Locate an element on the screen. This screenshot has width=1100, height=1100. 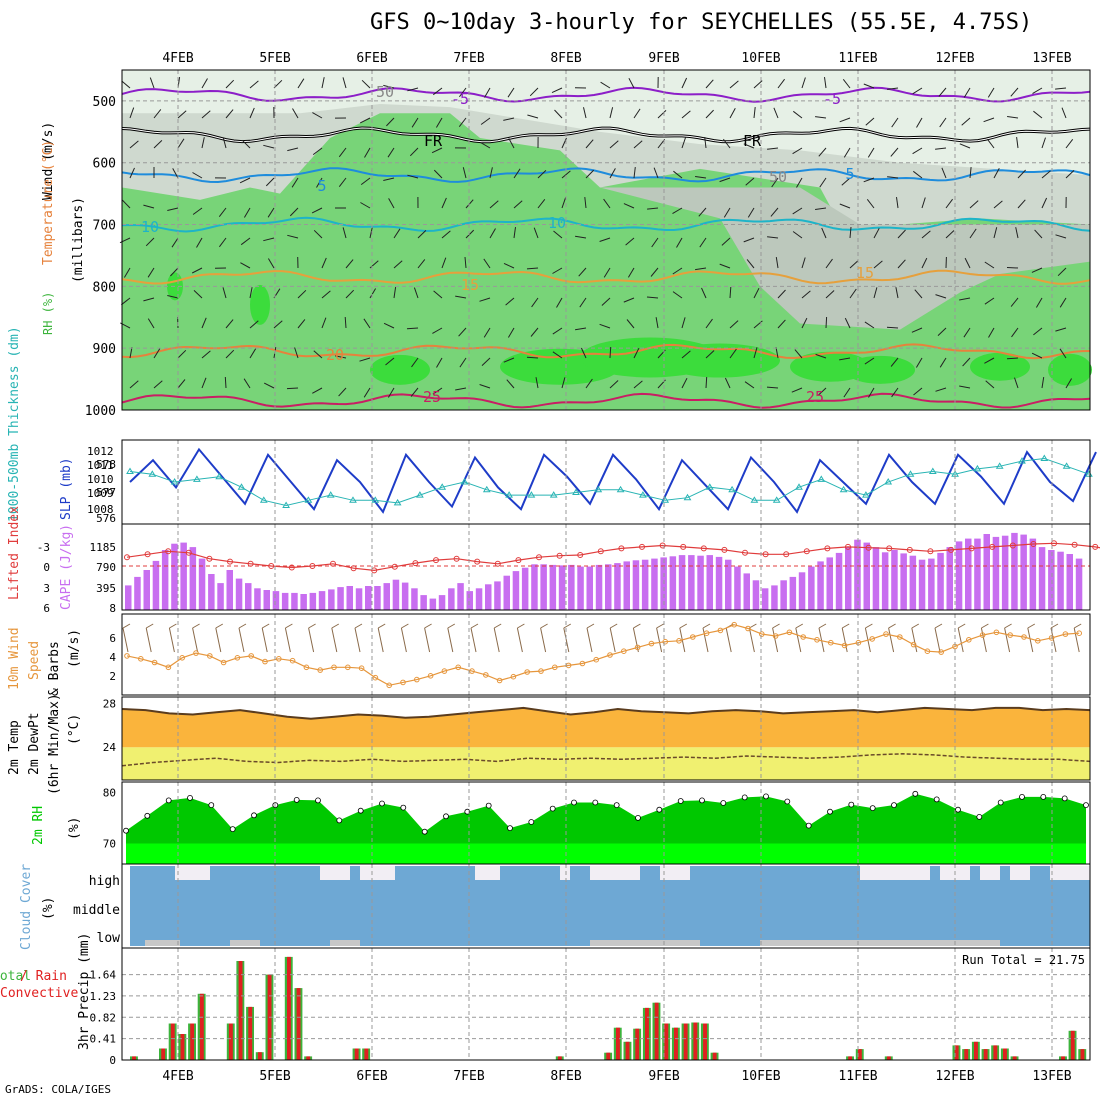
li-line is located at coordinates (613, 557).